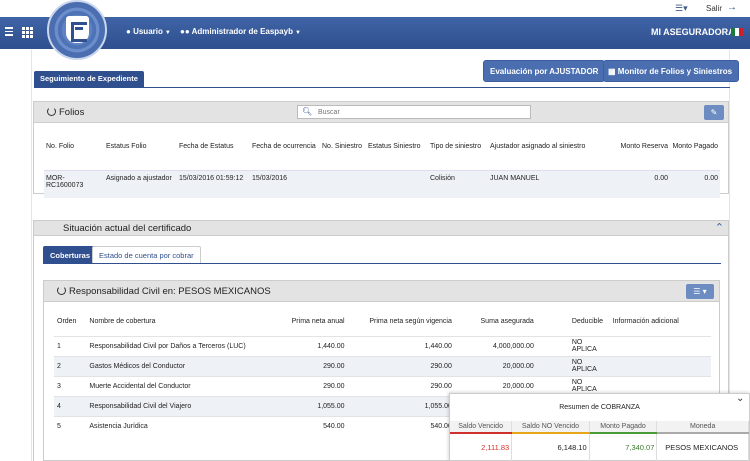 The width and height of the screenshot is (750, 461). What do you see at coordinates (382, 263) in the screenshot?
I see `subtab-underline` at bounding box center [382, 263].